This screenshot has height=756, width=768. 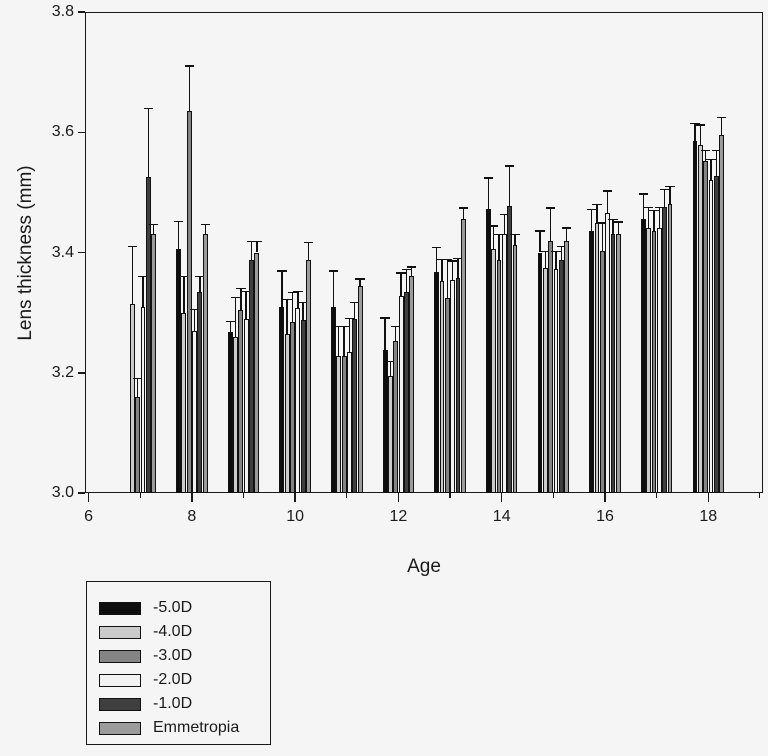 I want to click on y-tick-label: 3.6, so click(x=62, y=132).